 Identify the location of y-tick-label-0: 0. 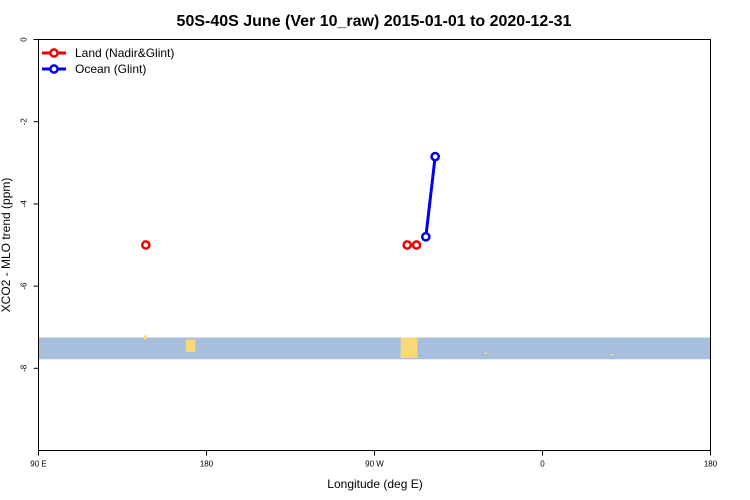
(24, 39).